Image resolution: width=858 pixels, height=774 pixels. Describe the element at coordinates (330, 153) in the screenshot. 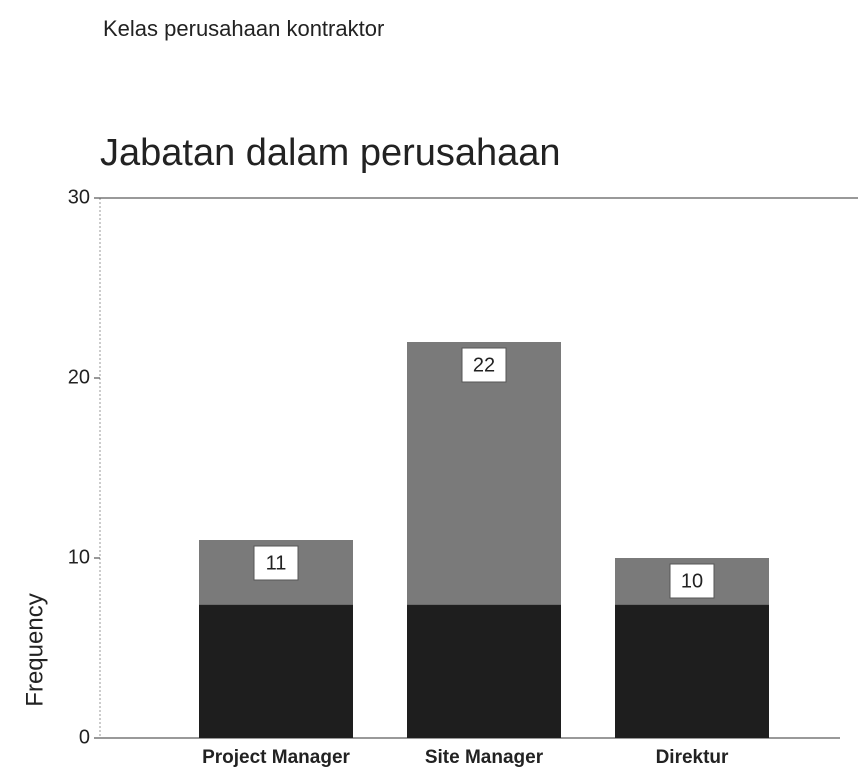

I see `chart-title: Jabatan dalam perusahaan` at that location.